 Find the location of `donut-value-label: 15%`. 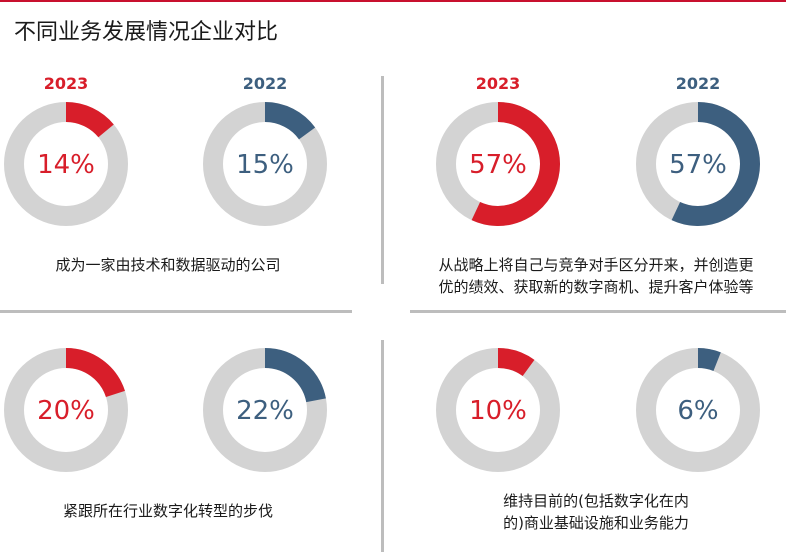

donut-value-label: 15% is located at coordinates (265, 165).